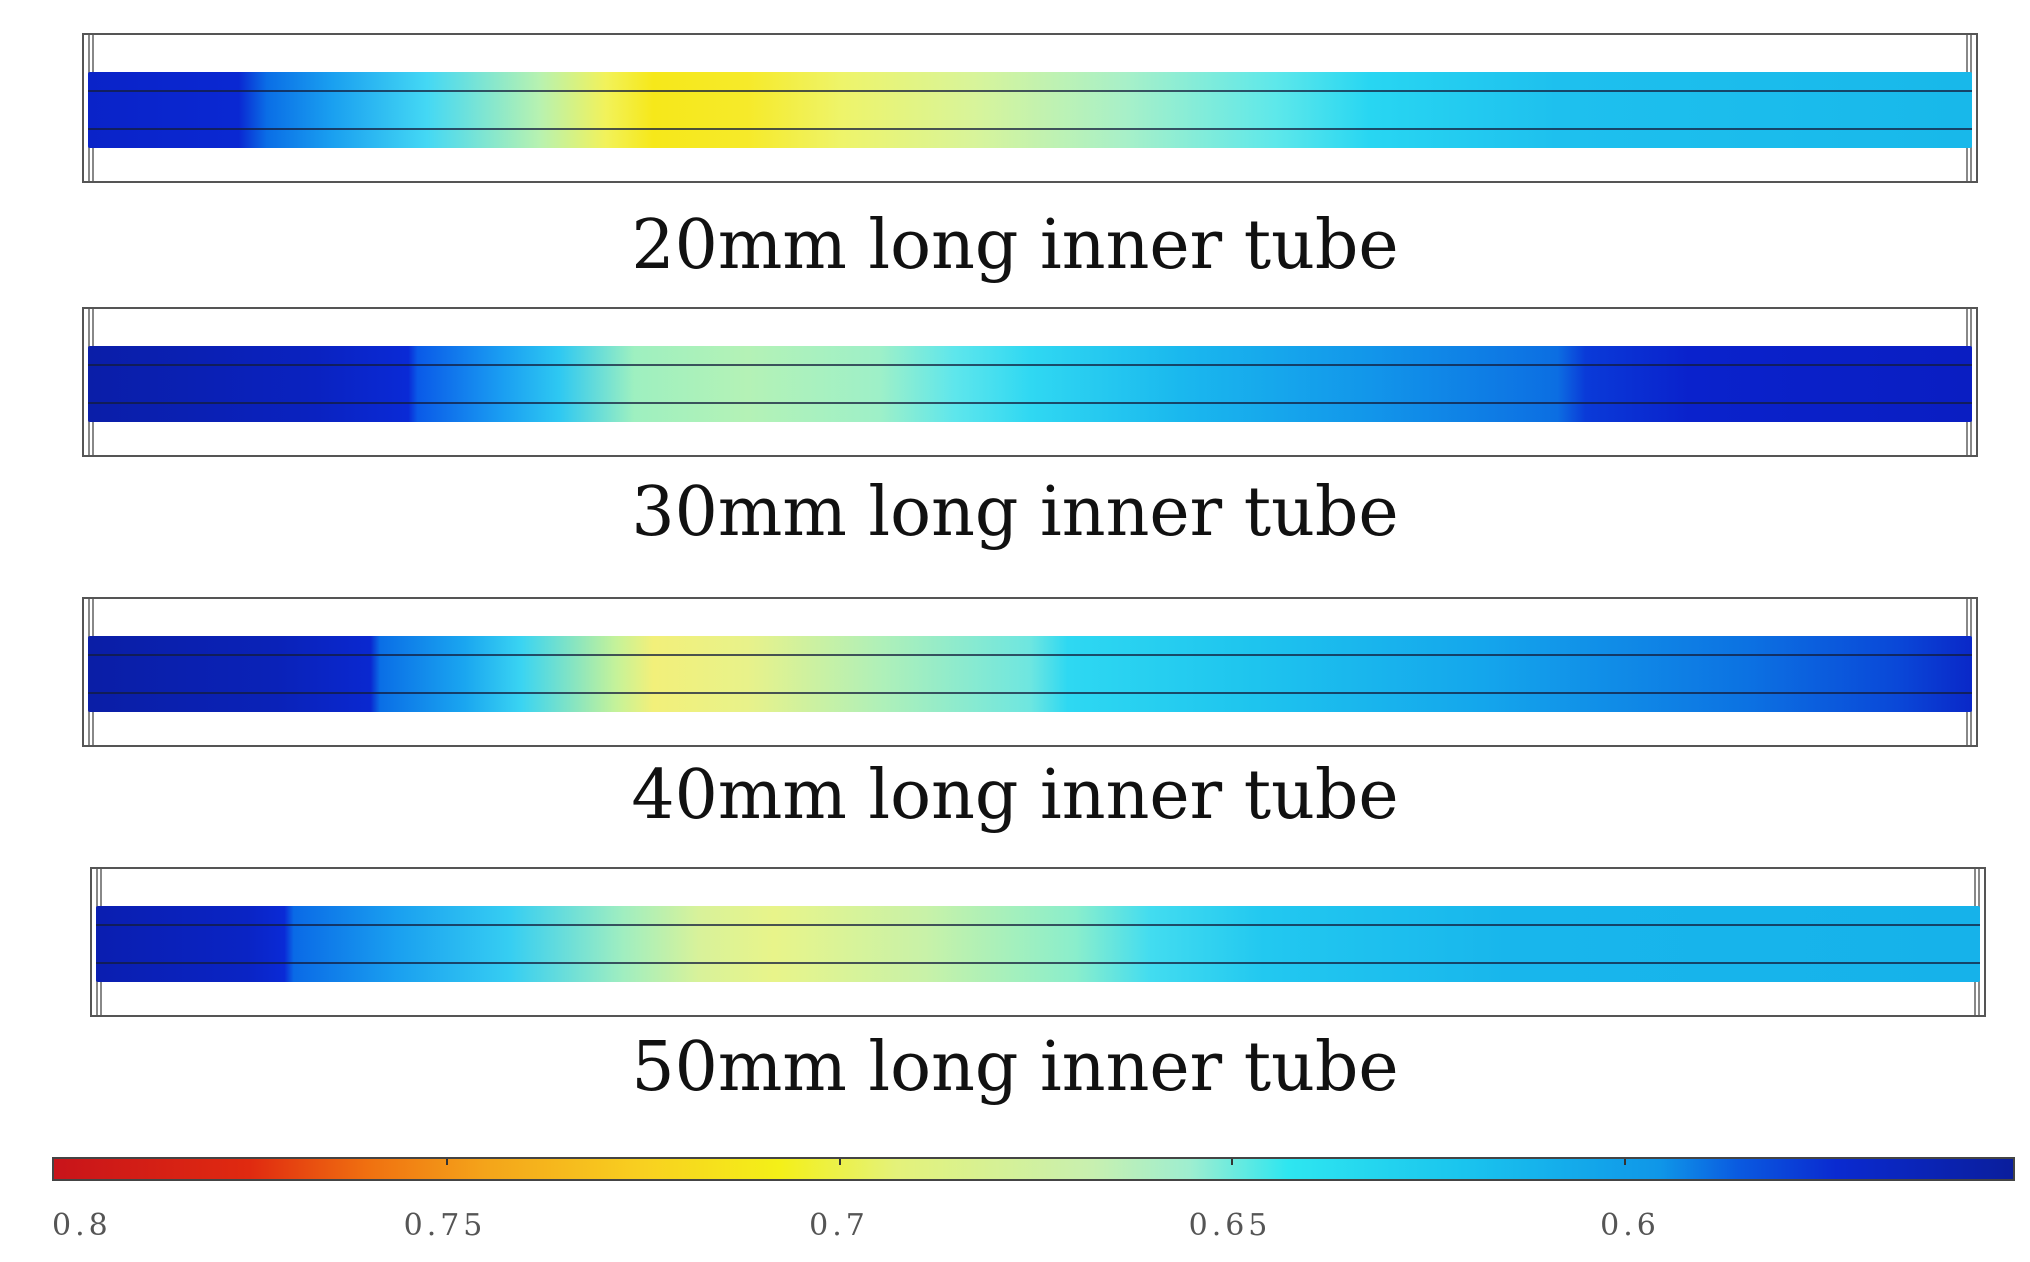 The width and height of the screenshot is (2030, 1262). What do you see at coordinates (1230, 1225) in the screenshot?
I see `colorbar-tick-label: 0.65` at bounding box center [1230, 1225].